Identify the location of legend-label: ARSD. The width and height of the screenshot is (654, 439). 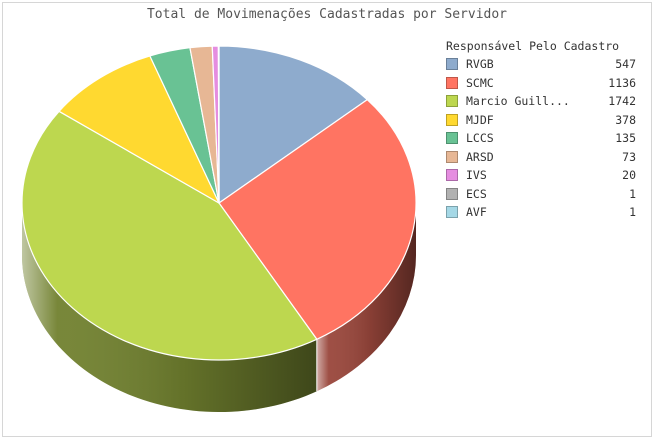
(480, 156).